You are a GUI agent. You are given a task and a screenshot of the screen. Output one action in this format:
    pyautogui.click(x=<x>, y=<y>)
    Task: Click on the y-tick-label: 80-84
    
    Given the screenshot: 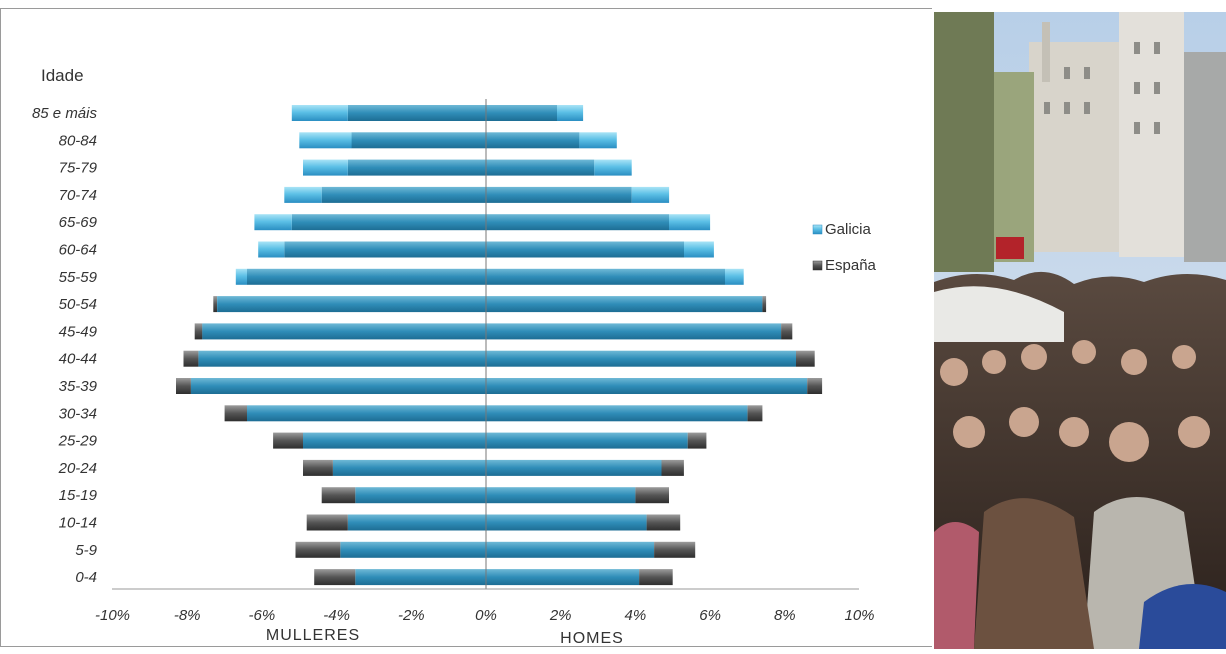 What is the action you would take?
    pyautogui.click(x=78, y=140)
    